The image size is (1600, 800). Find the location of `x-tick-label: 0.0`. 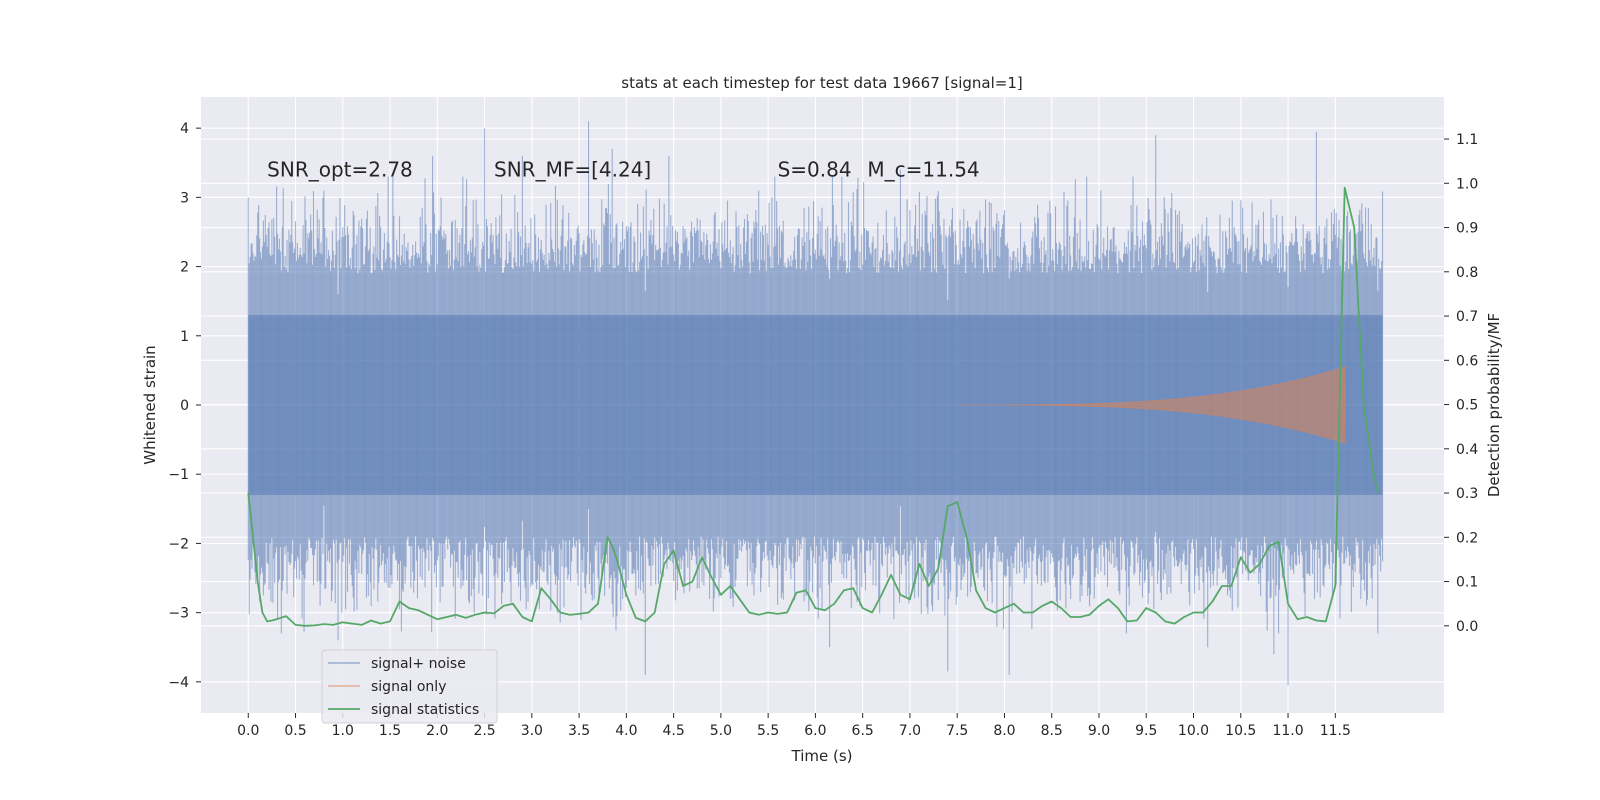

x-tick-label: 0.0 is located at coordinates (248, 731).